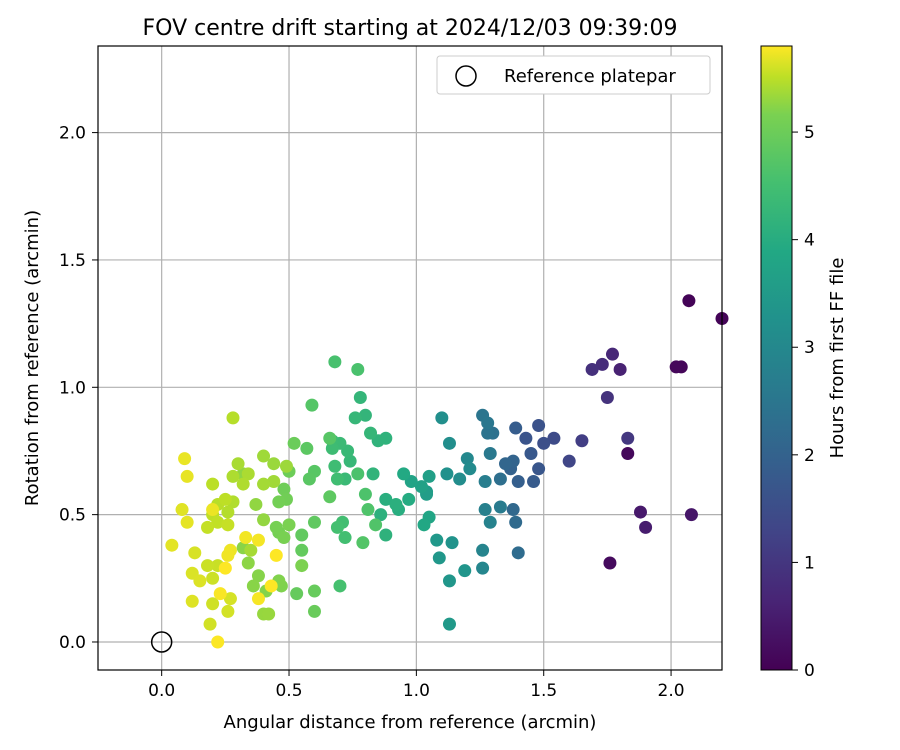  What do you see at coordinates (72, 516) in the screenshot?
I see `y-tick-label: 0.5` at bounding box center [72, 516].